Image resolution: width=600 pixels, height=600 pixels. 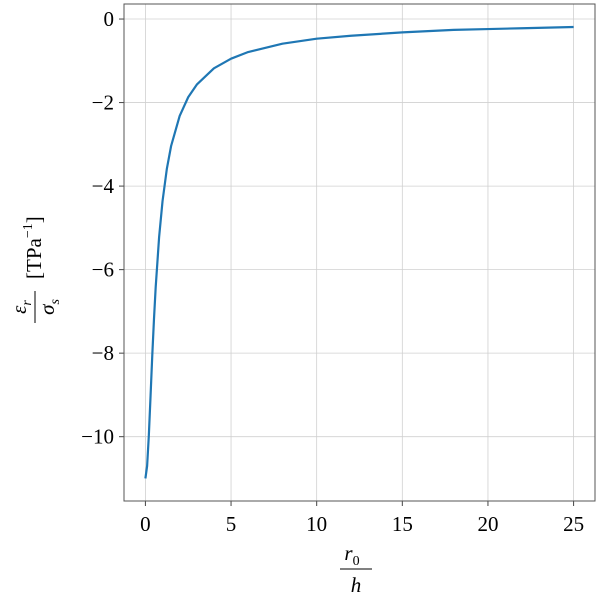 I want to click on y-axis-label: εr σs [TPa−1], so click(x=35, y=269).